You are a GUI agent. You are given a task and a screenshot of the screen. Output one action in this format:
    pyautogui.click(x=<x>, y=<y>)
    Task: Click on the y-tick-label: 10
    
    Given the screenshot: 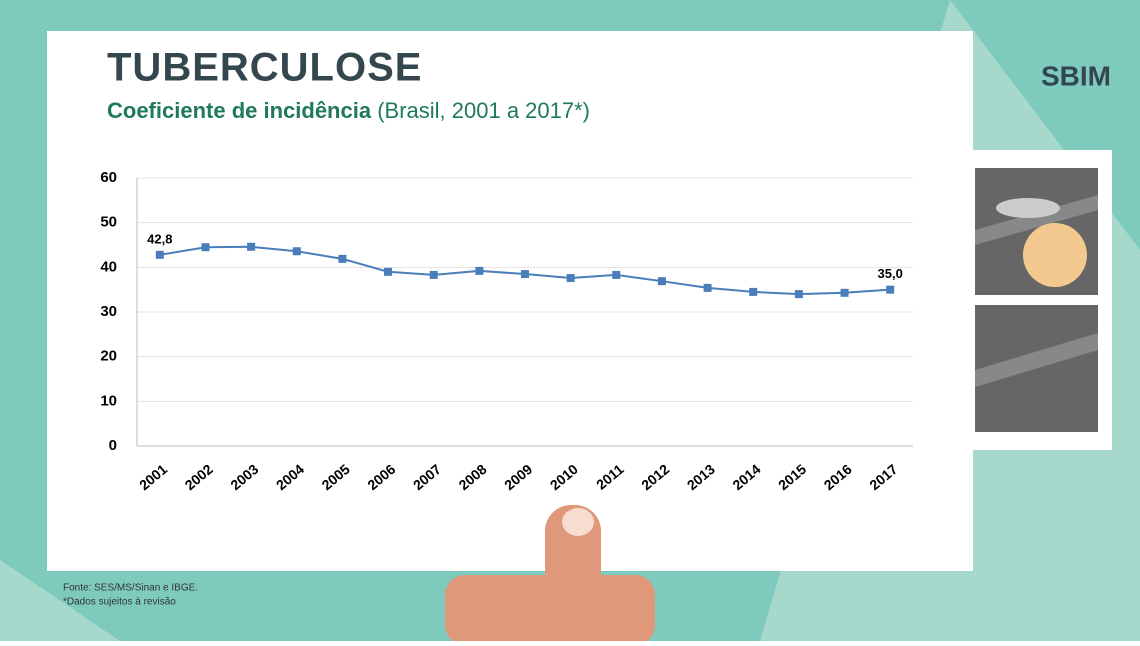 What is the action you would take?
    pyautogui.click(x=108, y=400)
    